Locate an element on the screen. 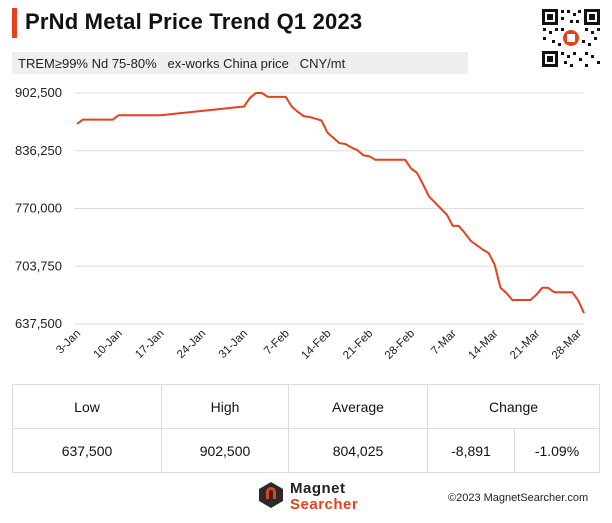  stats-change-absolute: -8,891 is located at coordinates (471, 450).